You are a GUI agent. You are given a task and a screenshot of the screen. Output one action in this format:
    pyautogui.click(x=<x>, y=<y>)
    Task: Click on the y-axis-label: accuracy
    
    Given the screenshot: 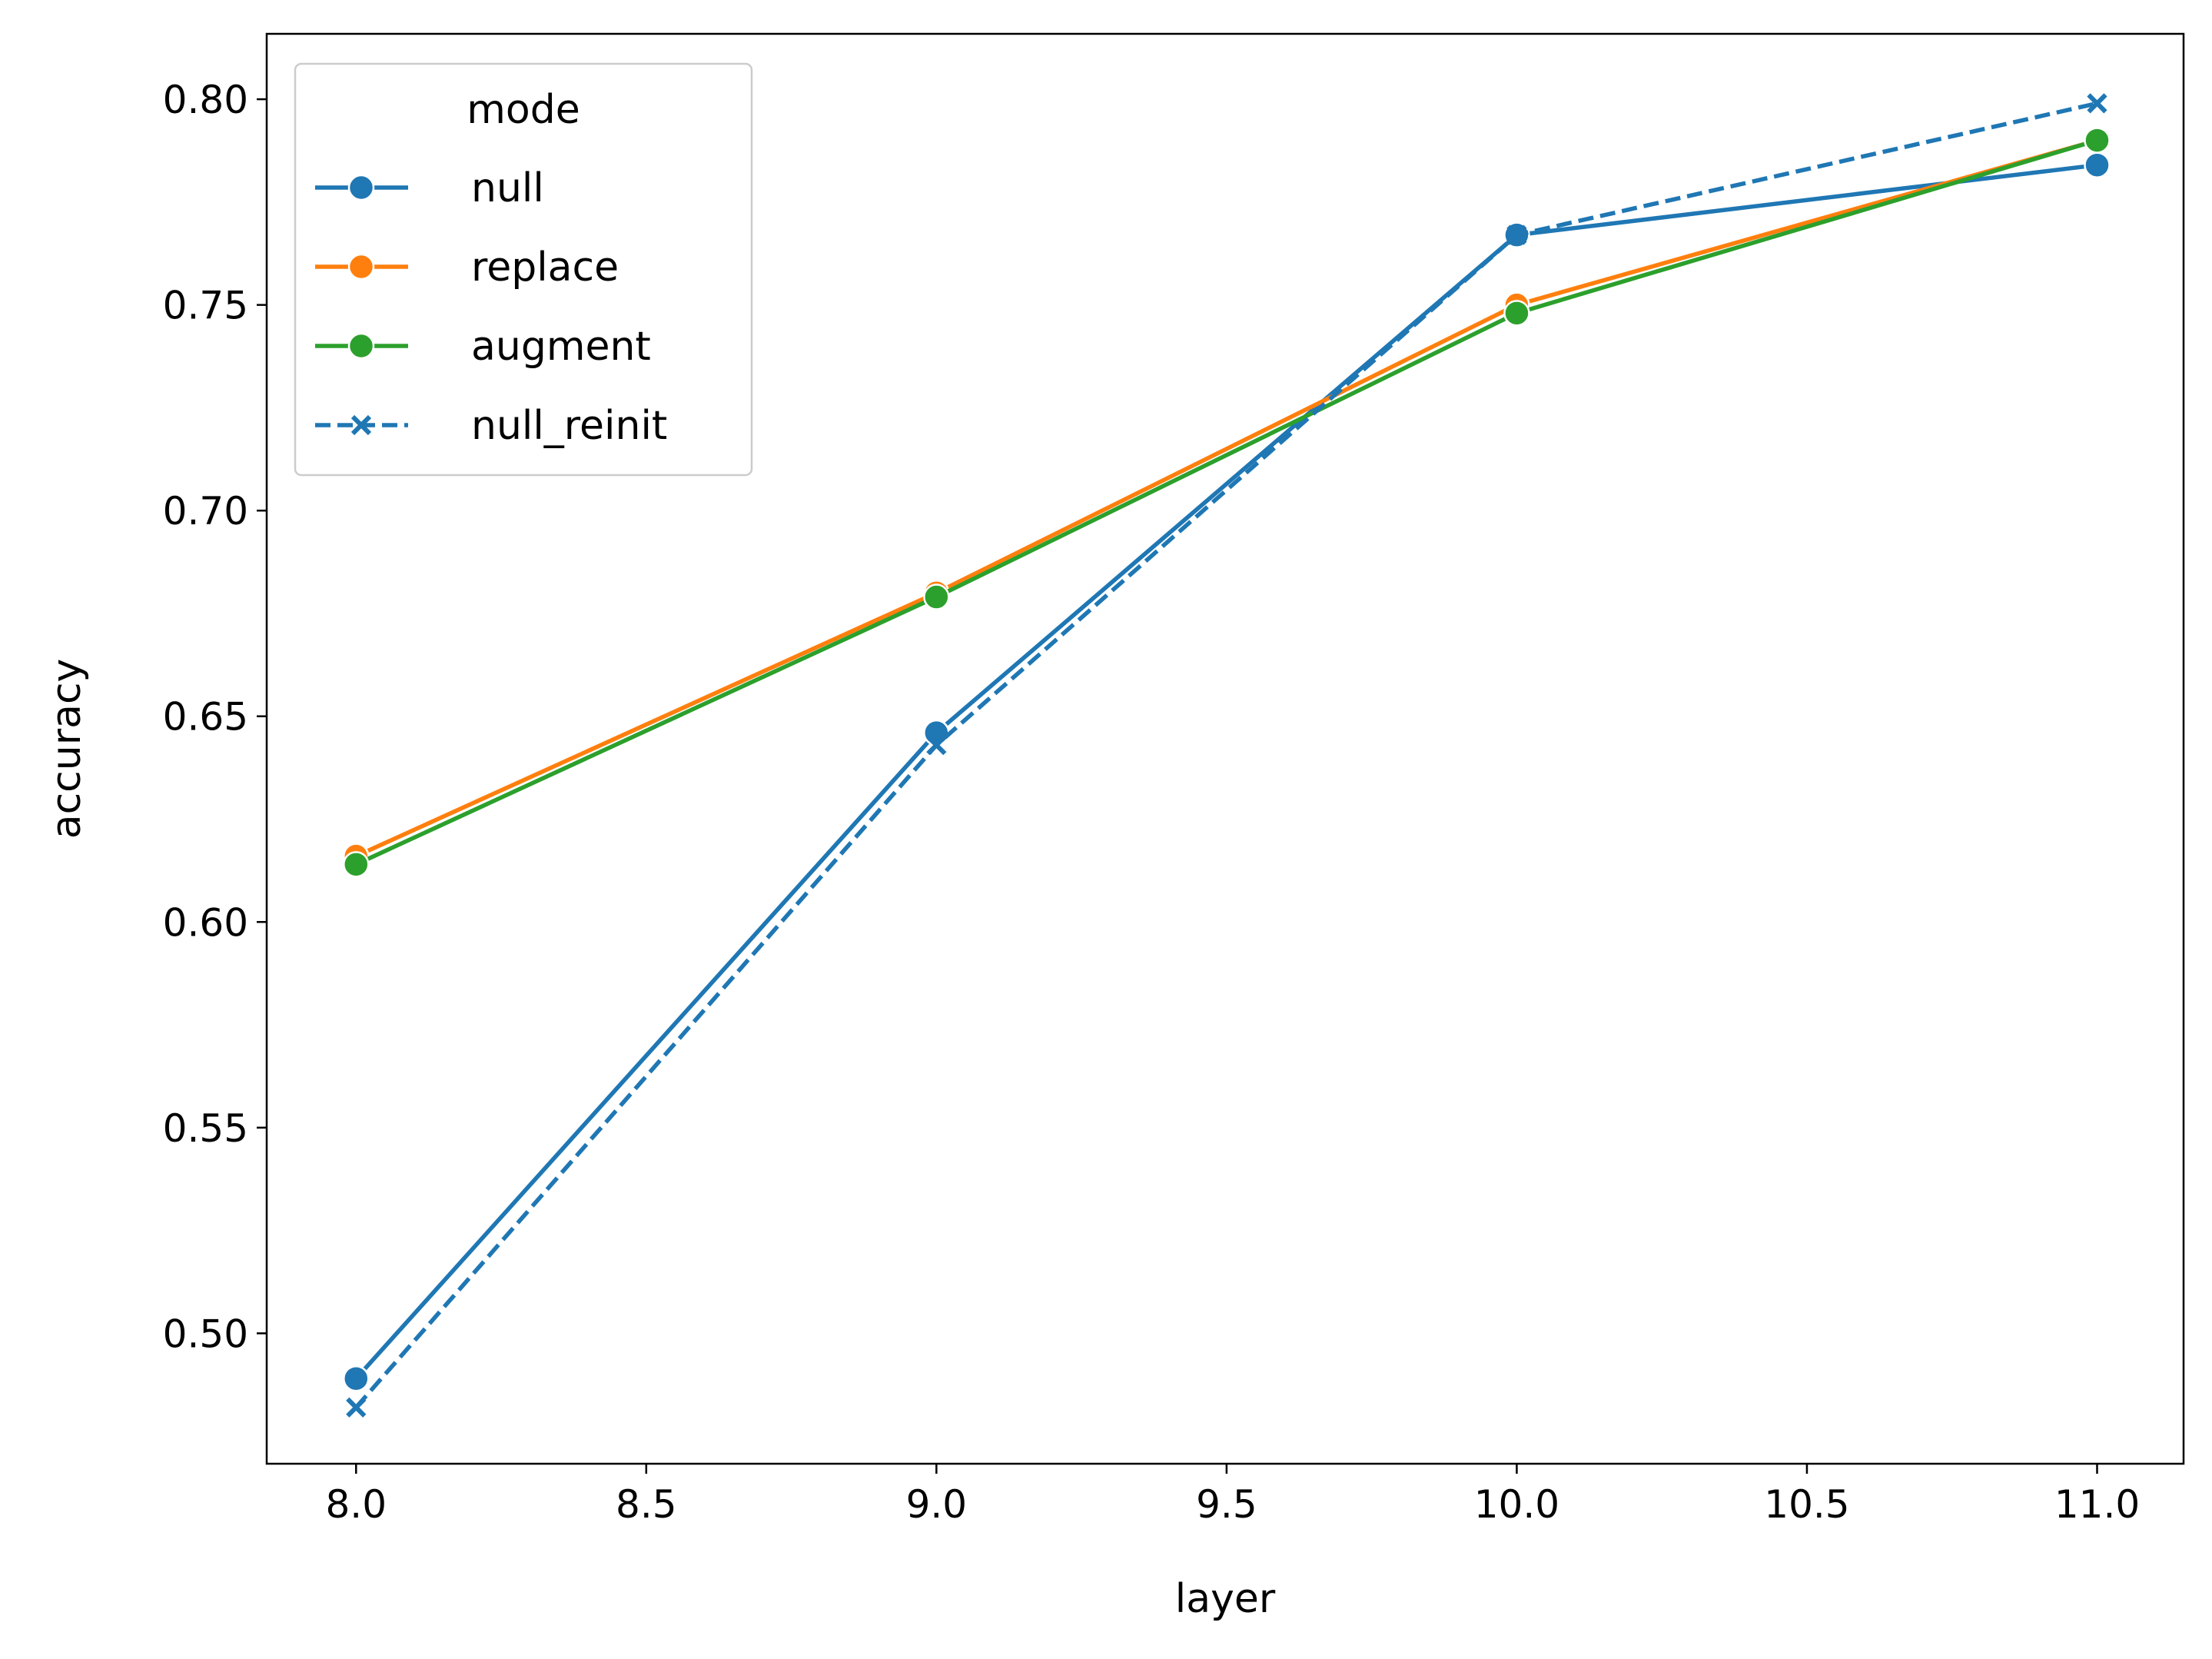 What is the action you would take?
    pyautogui.click(x=67, y=749)
    